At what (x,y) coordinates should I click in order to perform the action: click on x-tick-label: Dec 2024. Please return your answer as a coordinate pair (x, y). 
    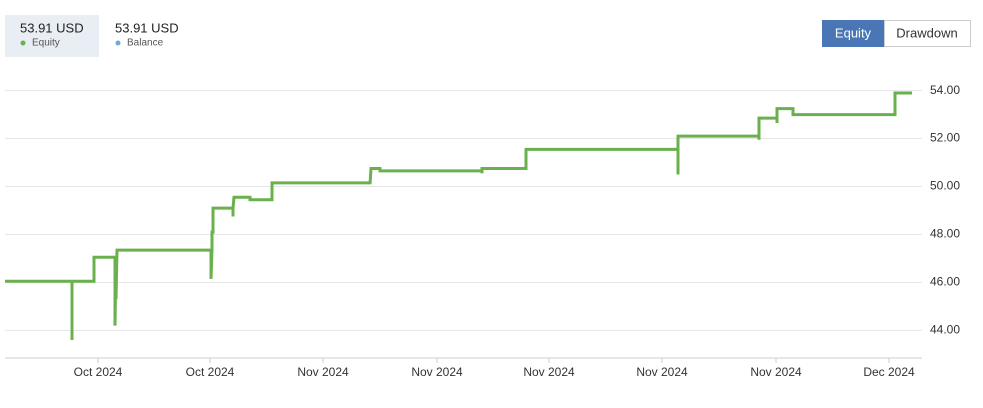
    Looking at the image, I should click on (889, 372).